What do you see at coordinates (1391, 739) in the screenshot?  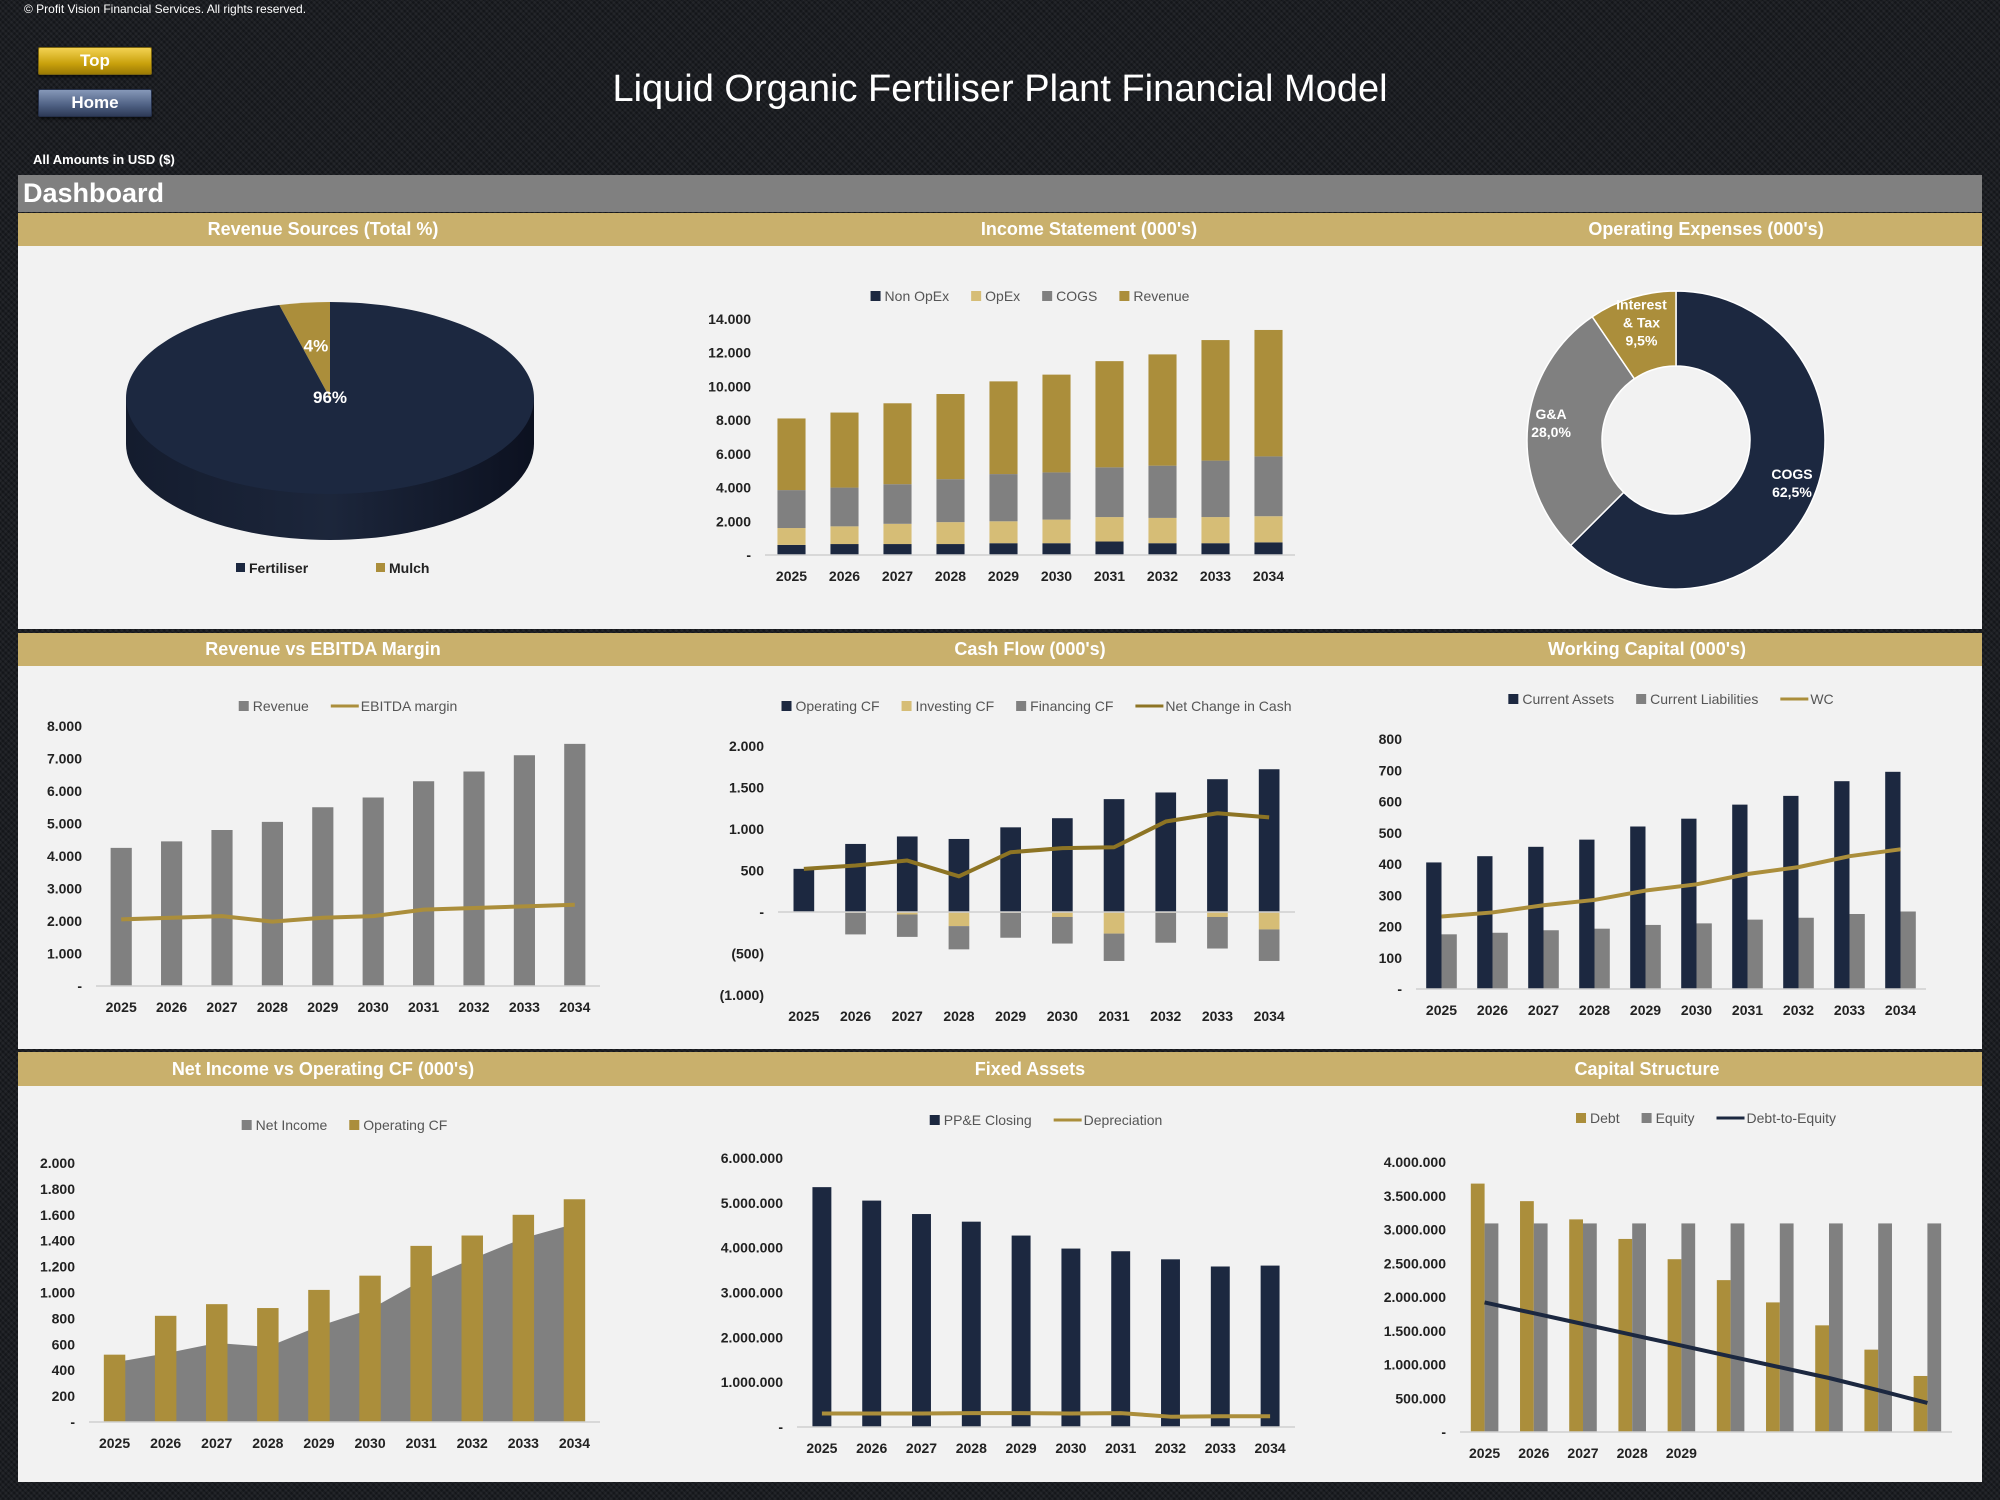 I see `y-tick-label: 800` at bounding box center [1391, 739].